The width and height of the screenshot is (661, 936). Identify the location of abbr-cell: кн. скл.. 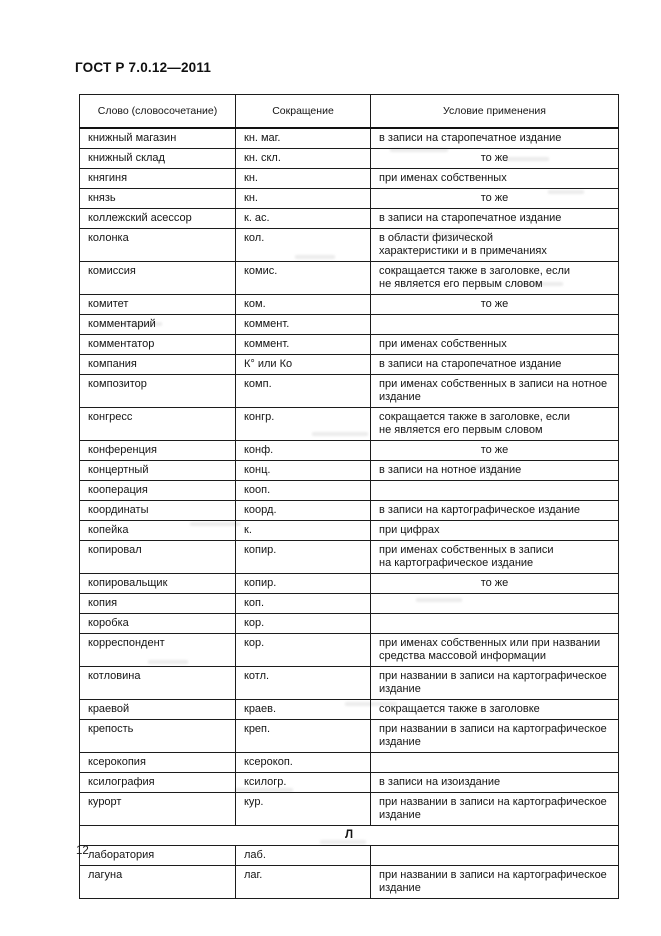
(303, 158).